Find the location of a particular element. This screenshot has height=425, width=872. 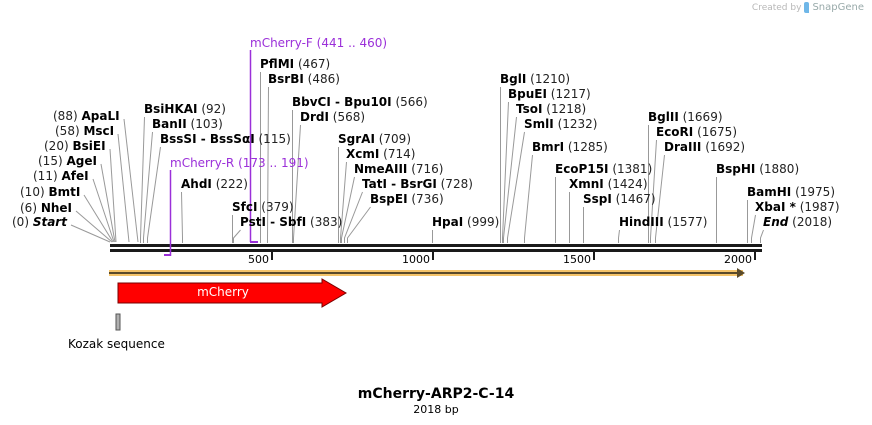

site-label-bsiei: (20) BsiEI is located at coordinates (75, 146).